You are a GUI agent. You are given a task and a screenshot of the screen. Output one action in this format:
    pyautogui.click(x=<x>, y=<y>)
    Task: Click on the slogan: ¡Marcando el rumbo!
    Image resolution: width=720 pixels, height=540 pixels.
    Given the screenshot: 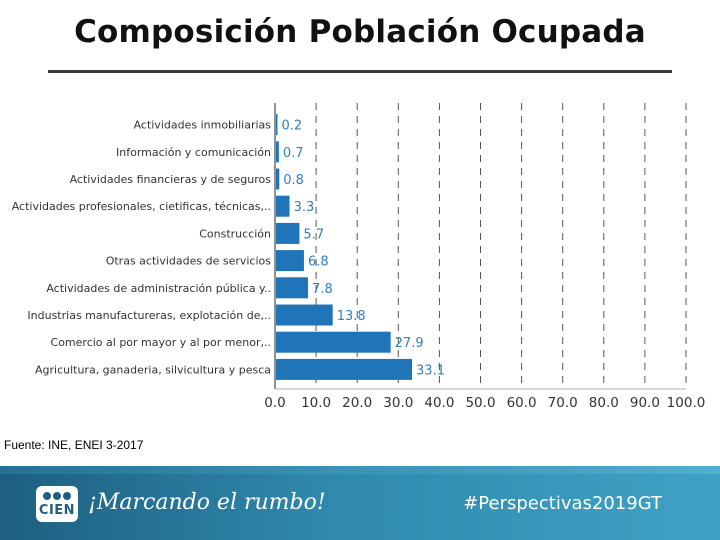 What is the action you would take?
    pyautogui.click(x=207, y=502)
    